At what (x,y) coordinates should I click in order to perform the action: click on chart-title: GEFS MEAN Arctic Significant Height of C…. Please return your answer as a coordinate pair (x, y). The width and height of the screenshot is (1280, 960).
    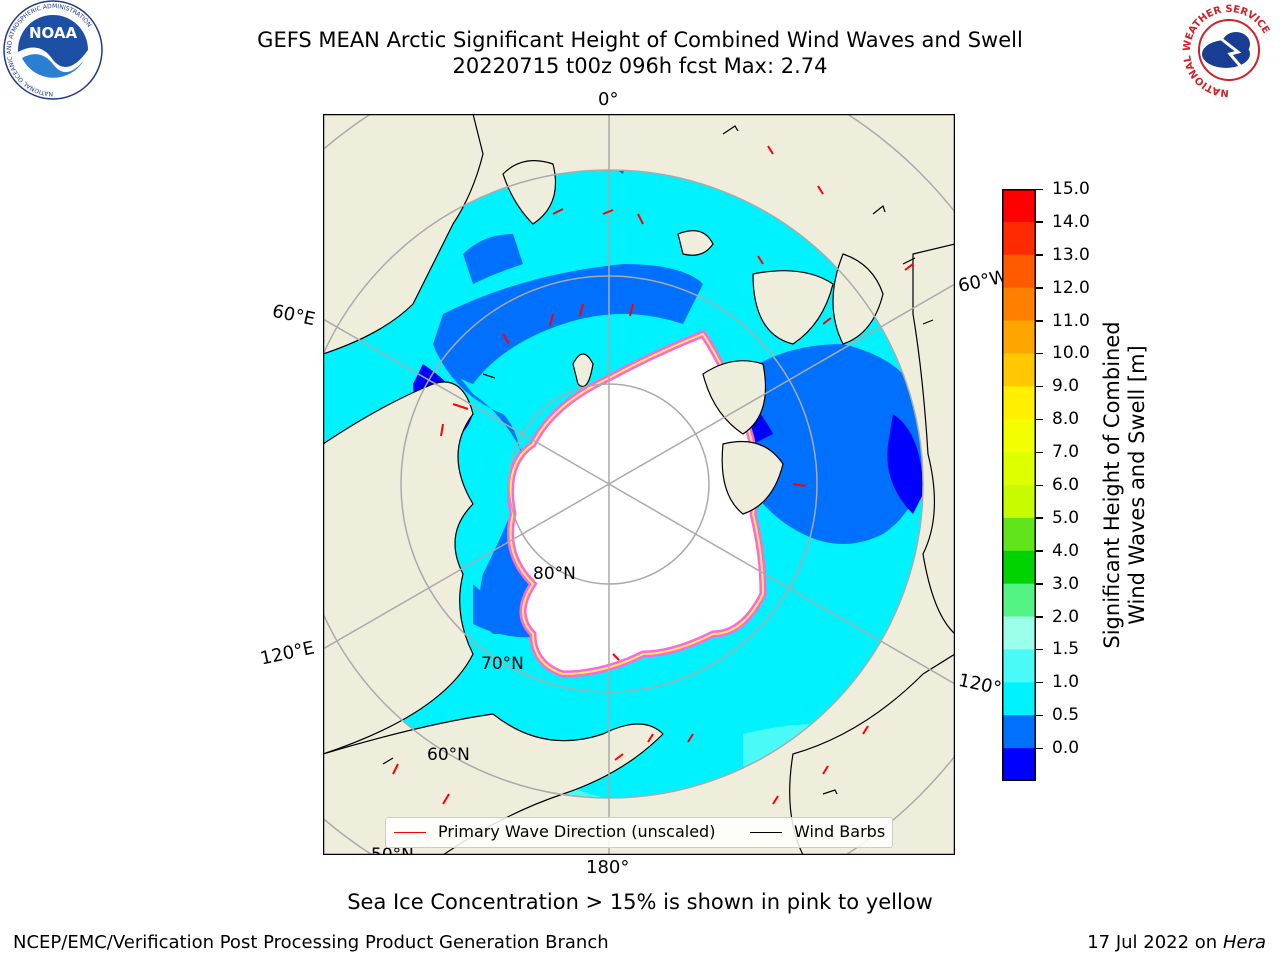
    Looking at the image, I should click on (640, 40).